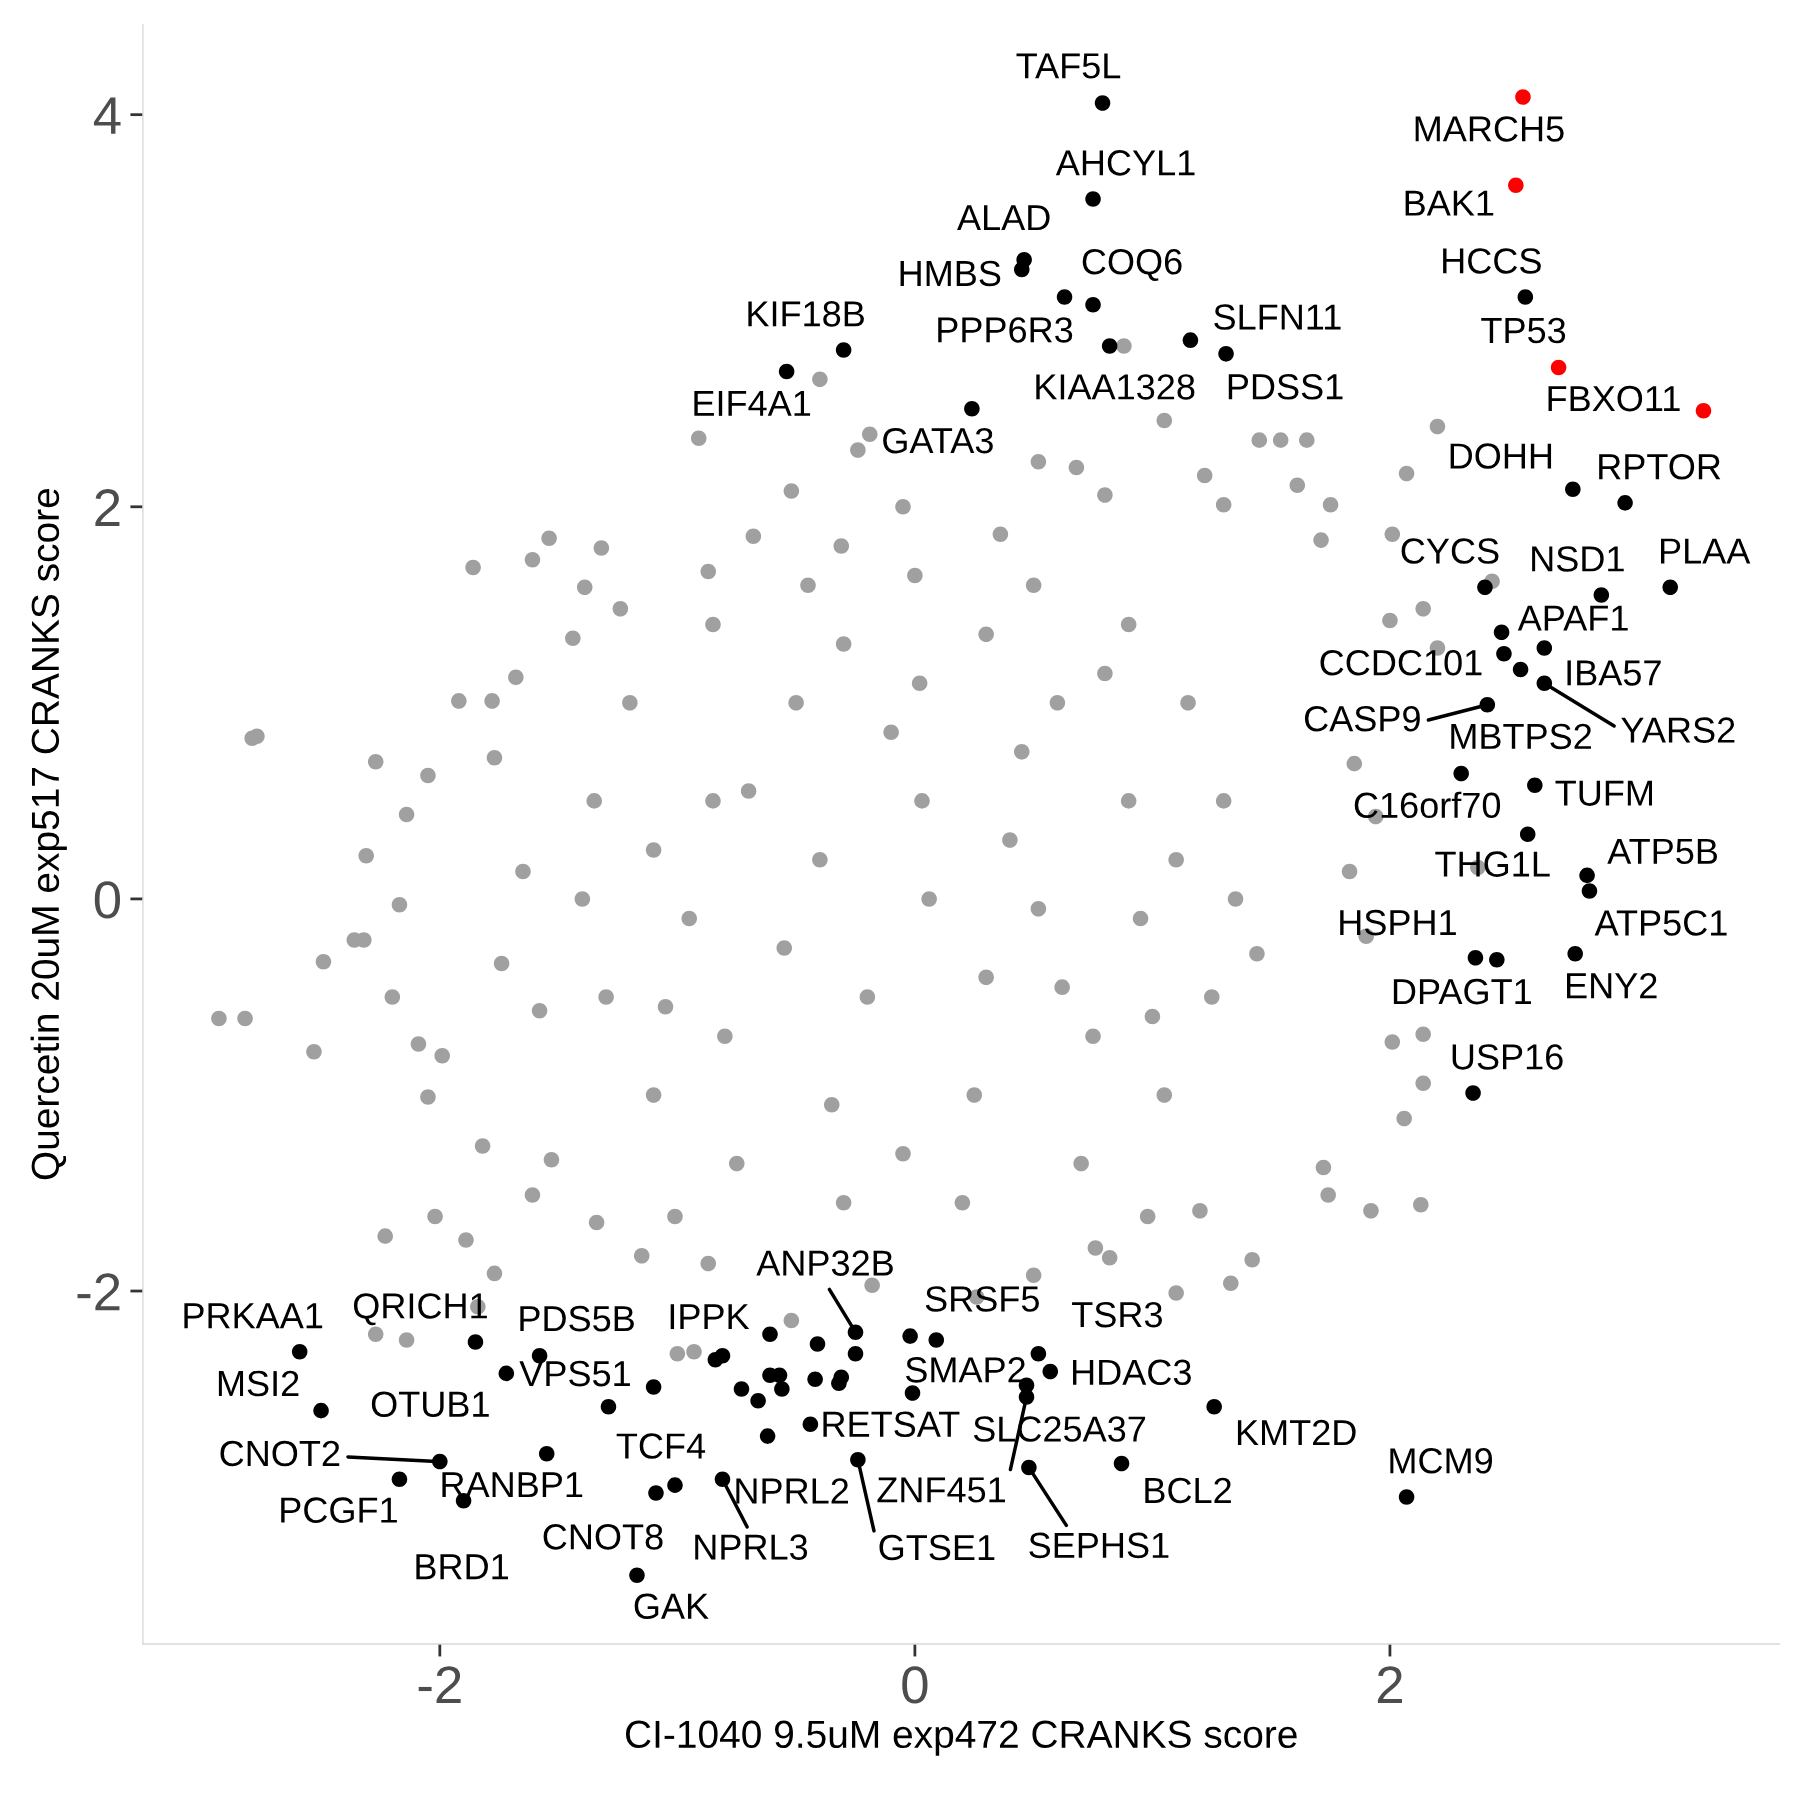 The height and width of the screenshot is (1800, 1800). Describe the element at coordinates (806, 314) in the screenshot. I see `annotation: KIF18B` at that location.